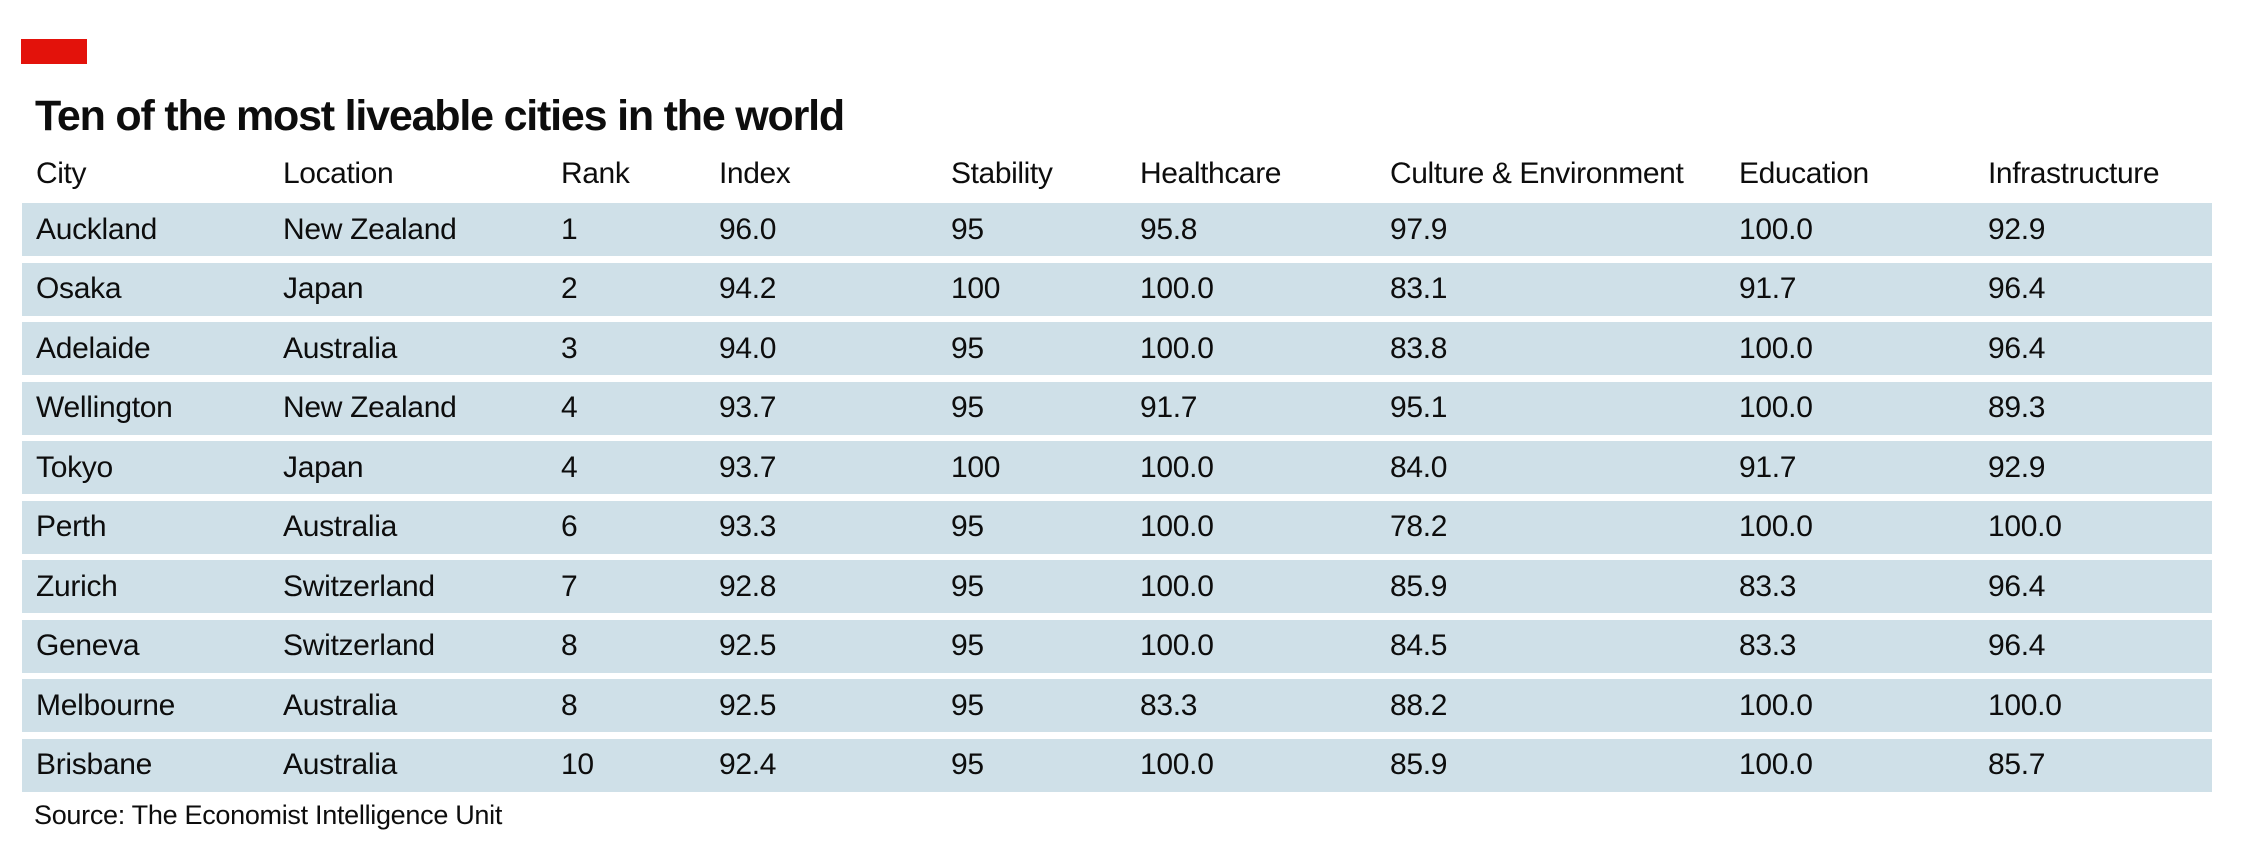 Image resolution: width=2268 pixels, height=844 pixels. Describe the element at coordinates (93, 348) in the screenshot. I see `city-cell: Adelaide` at that location.